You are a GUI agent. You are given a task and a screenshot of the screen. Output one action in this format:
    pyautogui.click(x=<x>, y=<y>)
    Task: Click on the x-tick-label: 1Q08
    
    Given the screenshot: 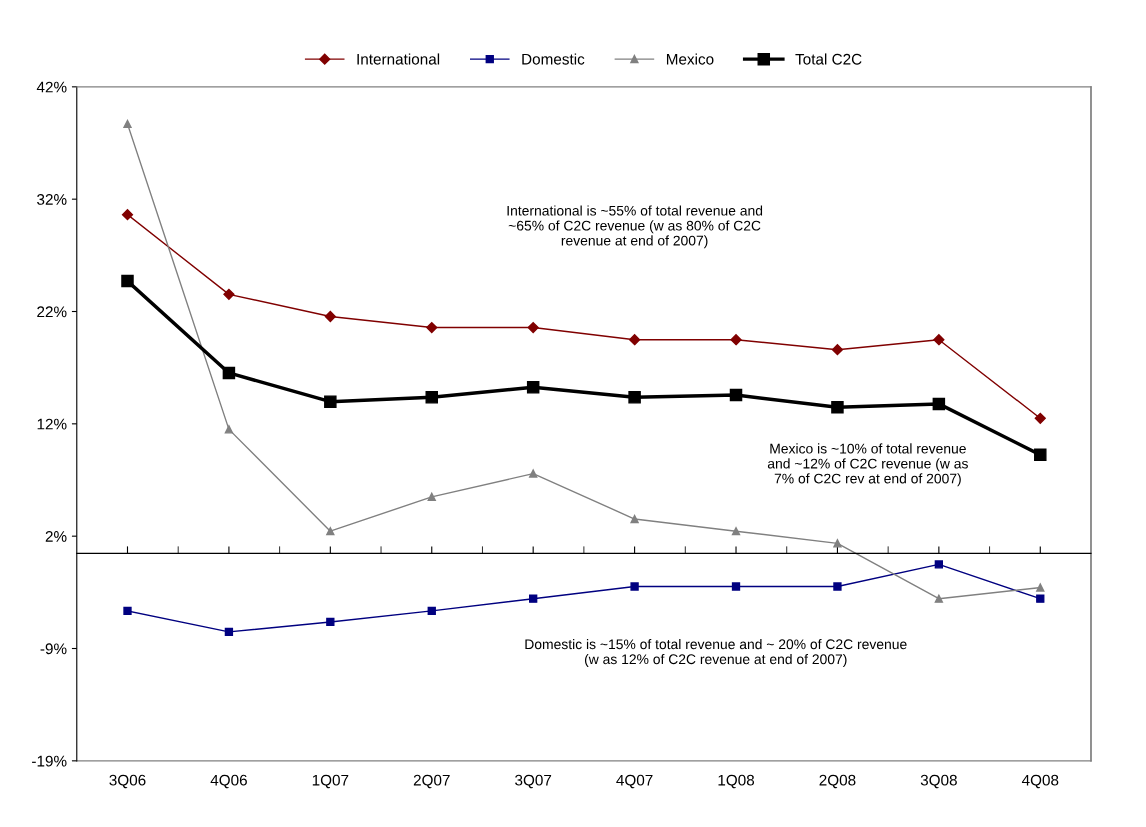 What is the action you would take?
    pyautogui.click(x=736, y=781)
    